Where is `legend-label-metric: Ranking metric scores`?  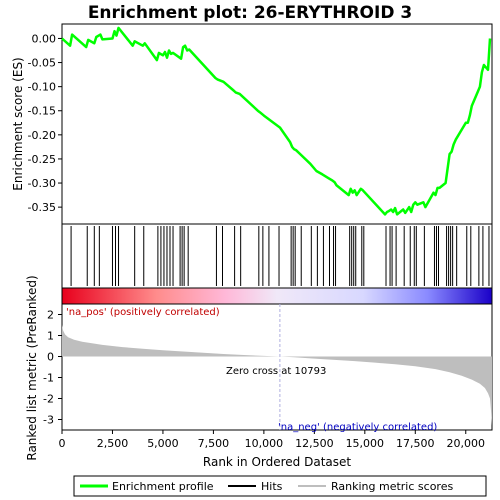 legend-label-metric: Ranking metric scores is located at coordinates (392, 486).